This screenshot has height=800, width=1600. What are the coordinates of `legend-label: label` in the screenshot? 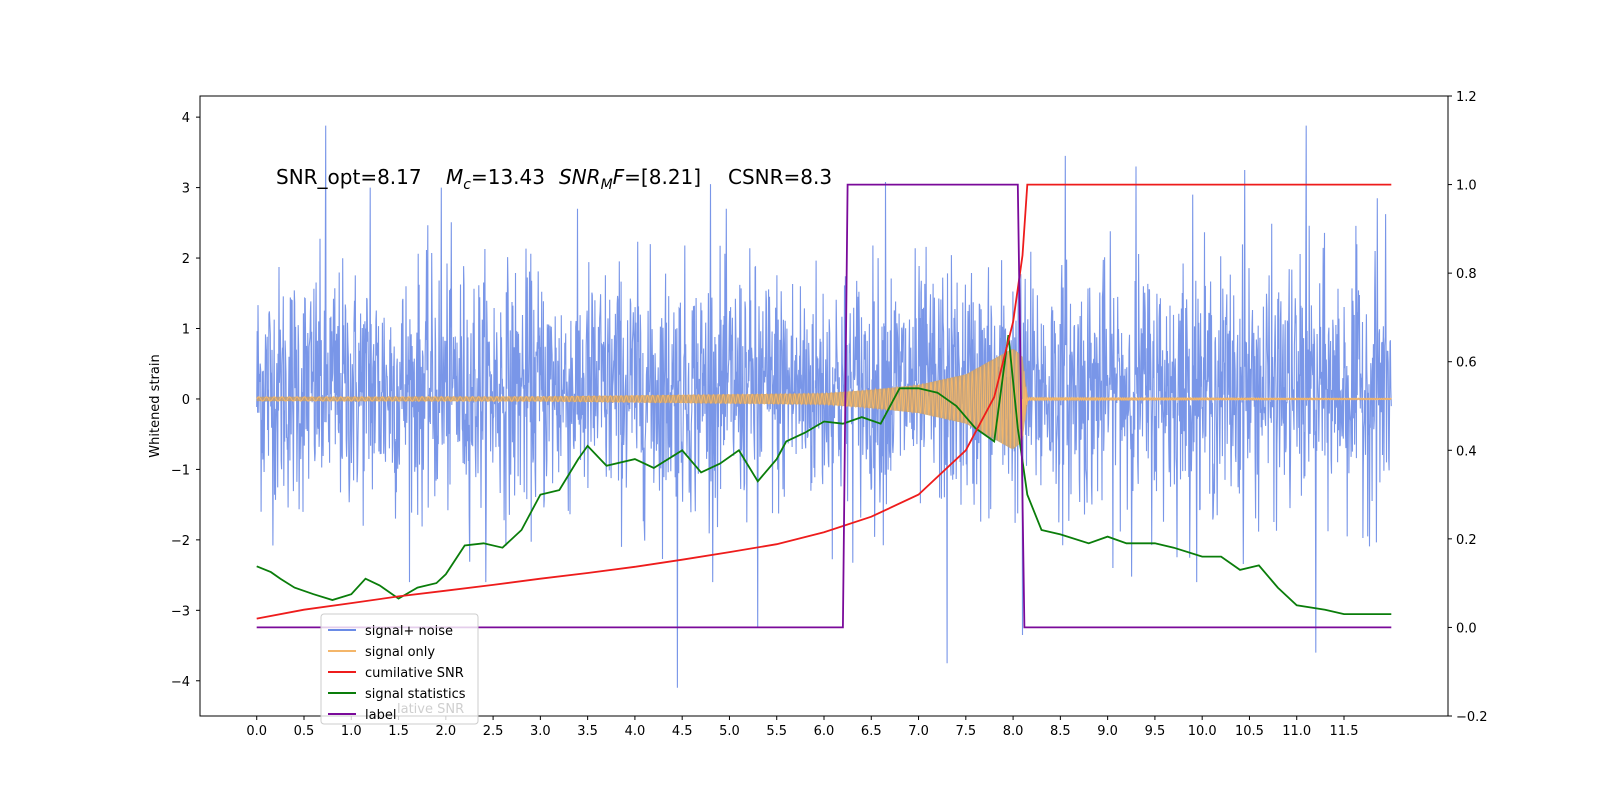 It's located at (380, 715).